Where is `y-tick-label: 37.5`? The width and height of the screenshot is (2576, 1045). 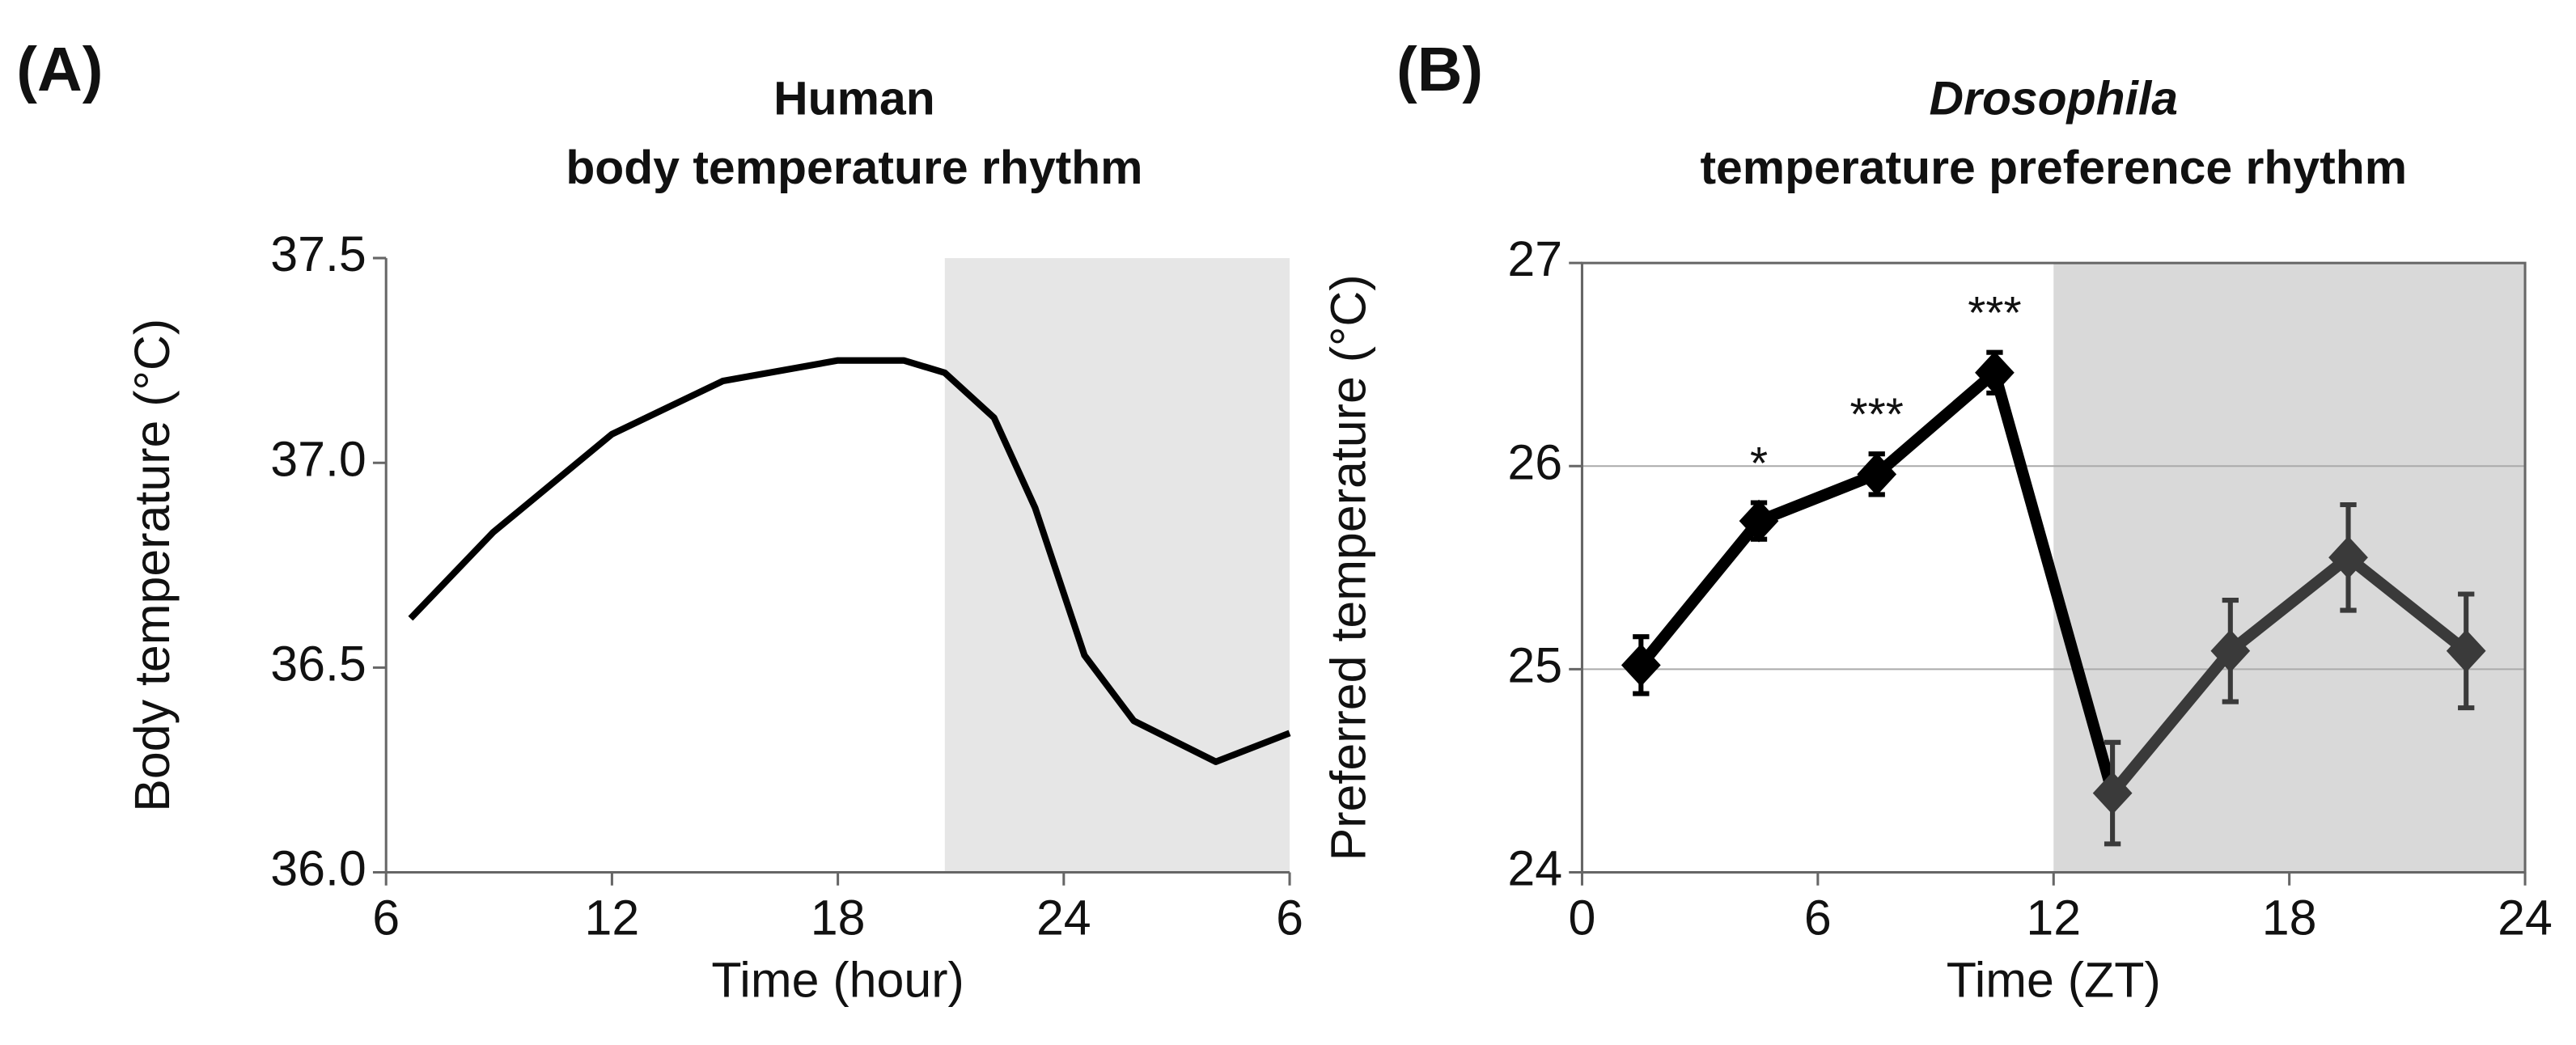
y-tick-label: 37.5 is located at coordinates (318, 254).